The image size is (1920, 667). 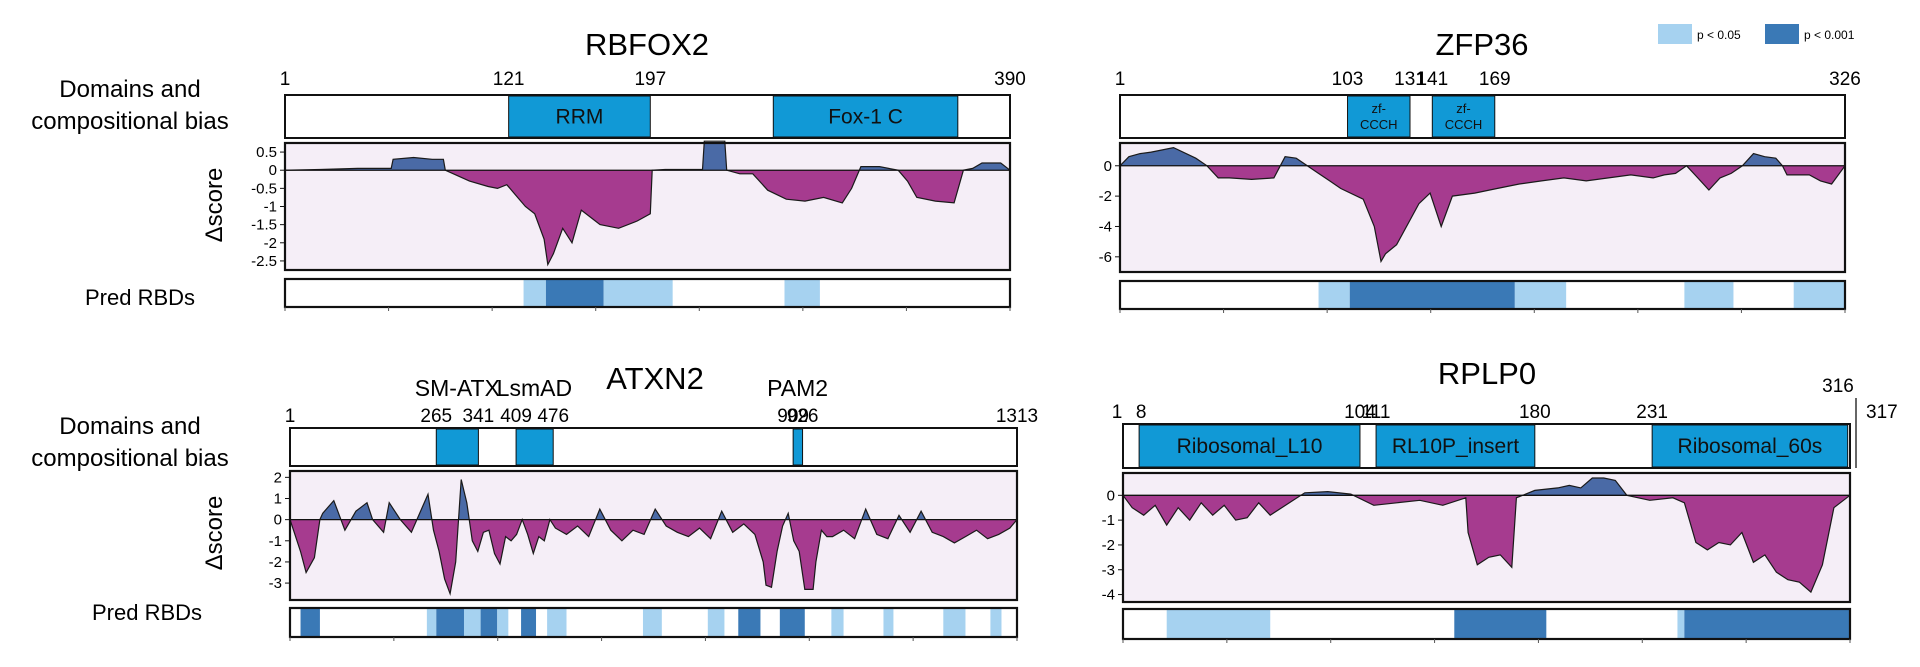 I want to click on ytick-label: -0.5, so click(x=264, y=188).